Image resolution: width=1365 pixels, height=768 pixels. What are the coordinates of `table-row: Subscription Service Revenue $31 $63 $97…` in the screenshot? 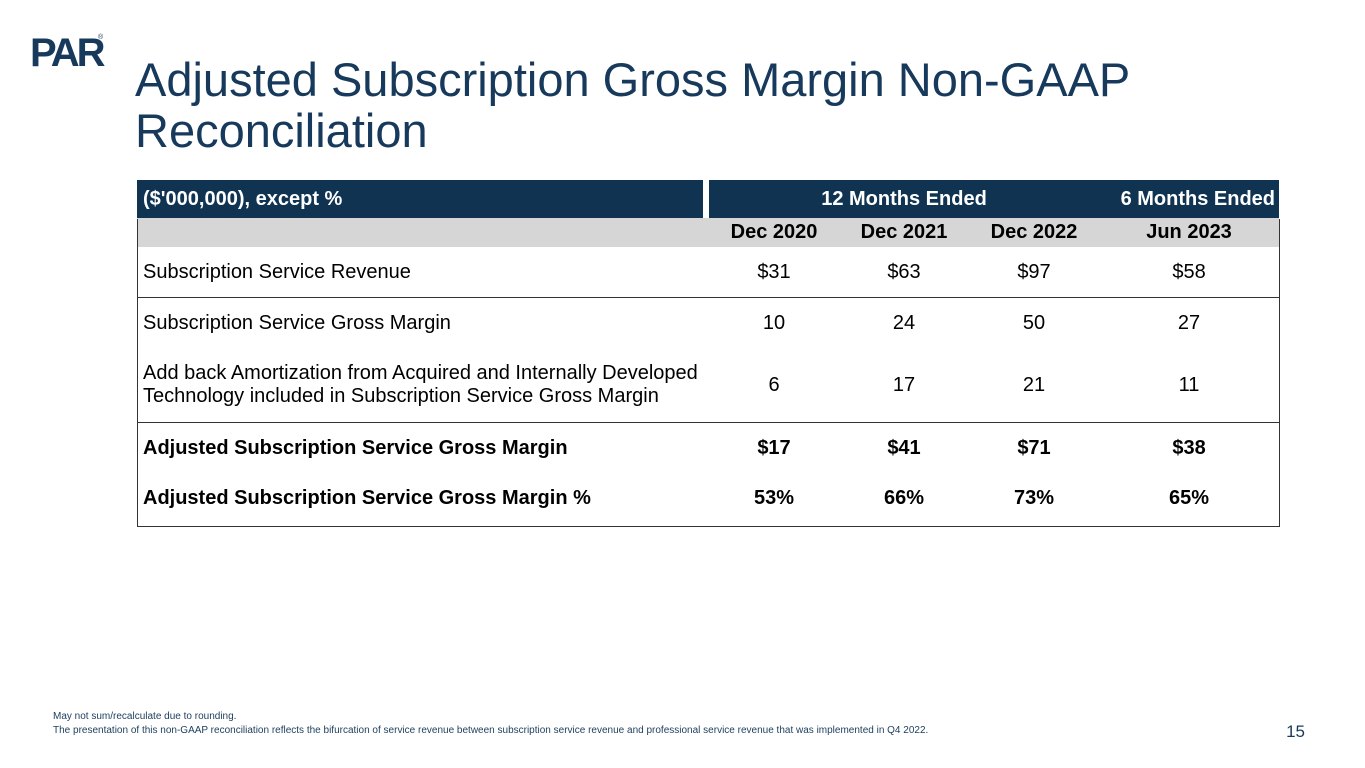 It's located at (708, 272).